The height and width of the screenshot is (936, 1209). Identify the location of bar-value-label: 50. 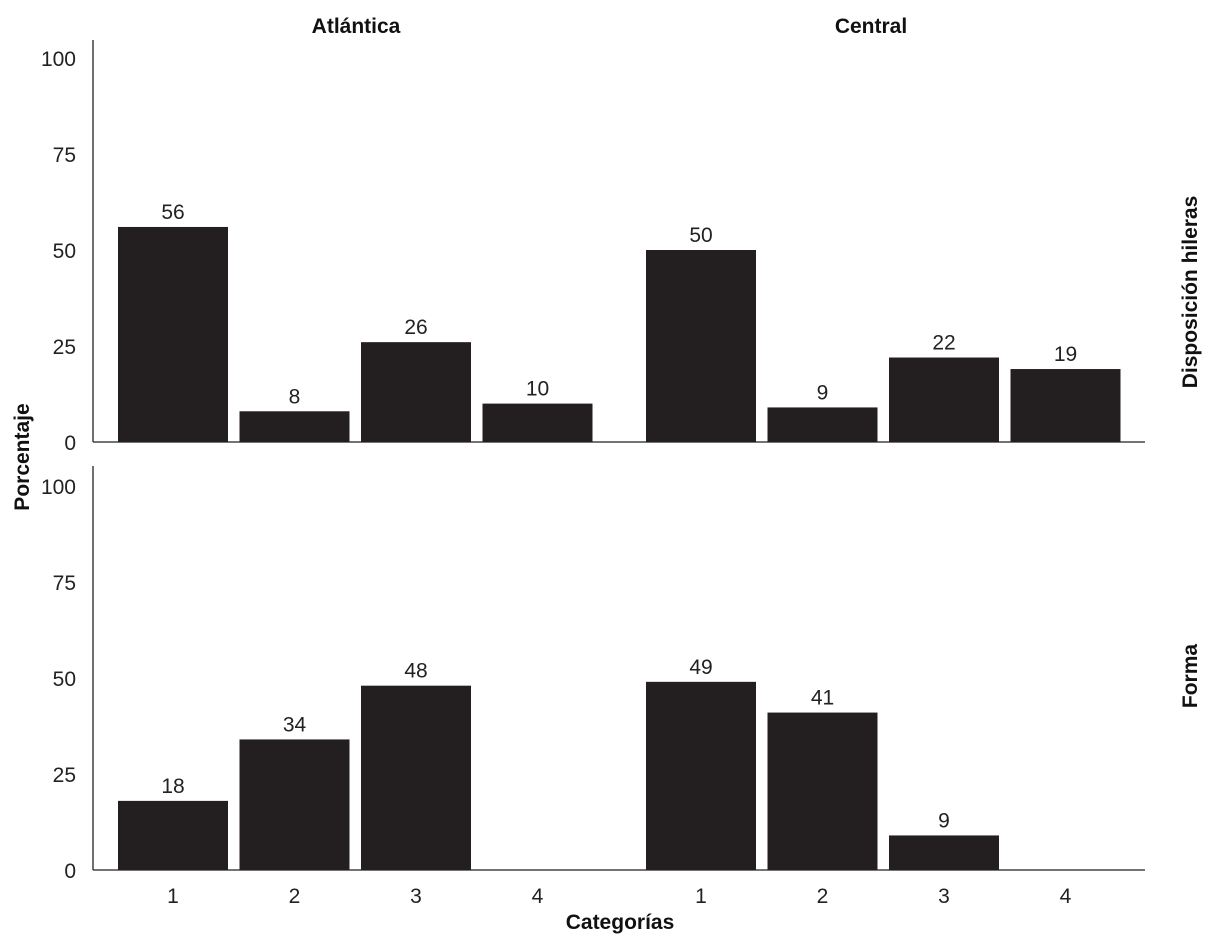
(700, 235).